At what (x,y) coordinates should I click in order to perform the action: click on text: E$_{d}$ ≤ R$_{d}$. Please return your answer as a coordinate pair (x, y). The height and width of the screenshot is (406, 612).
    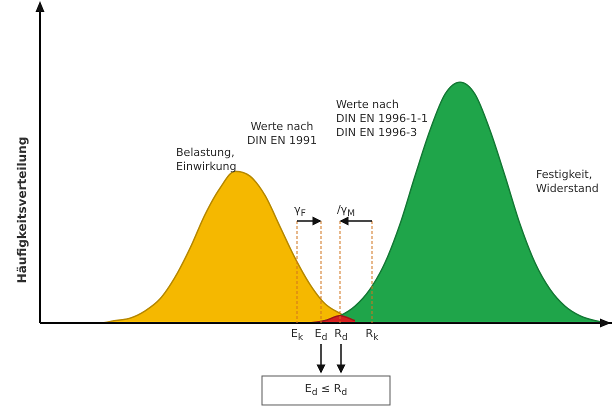
    Looking at the image, I should click on (326, 391).